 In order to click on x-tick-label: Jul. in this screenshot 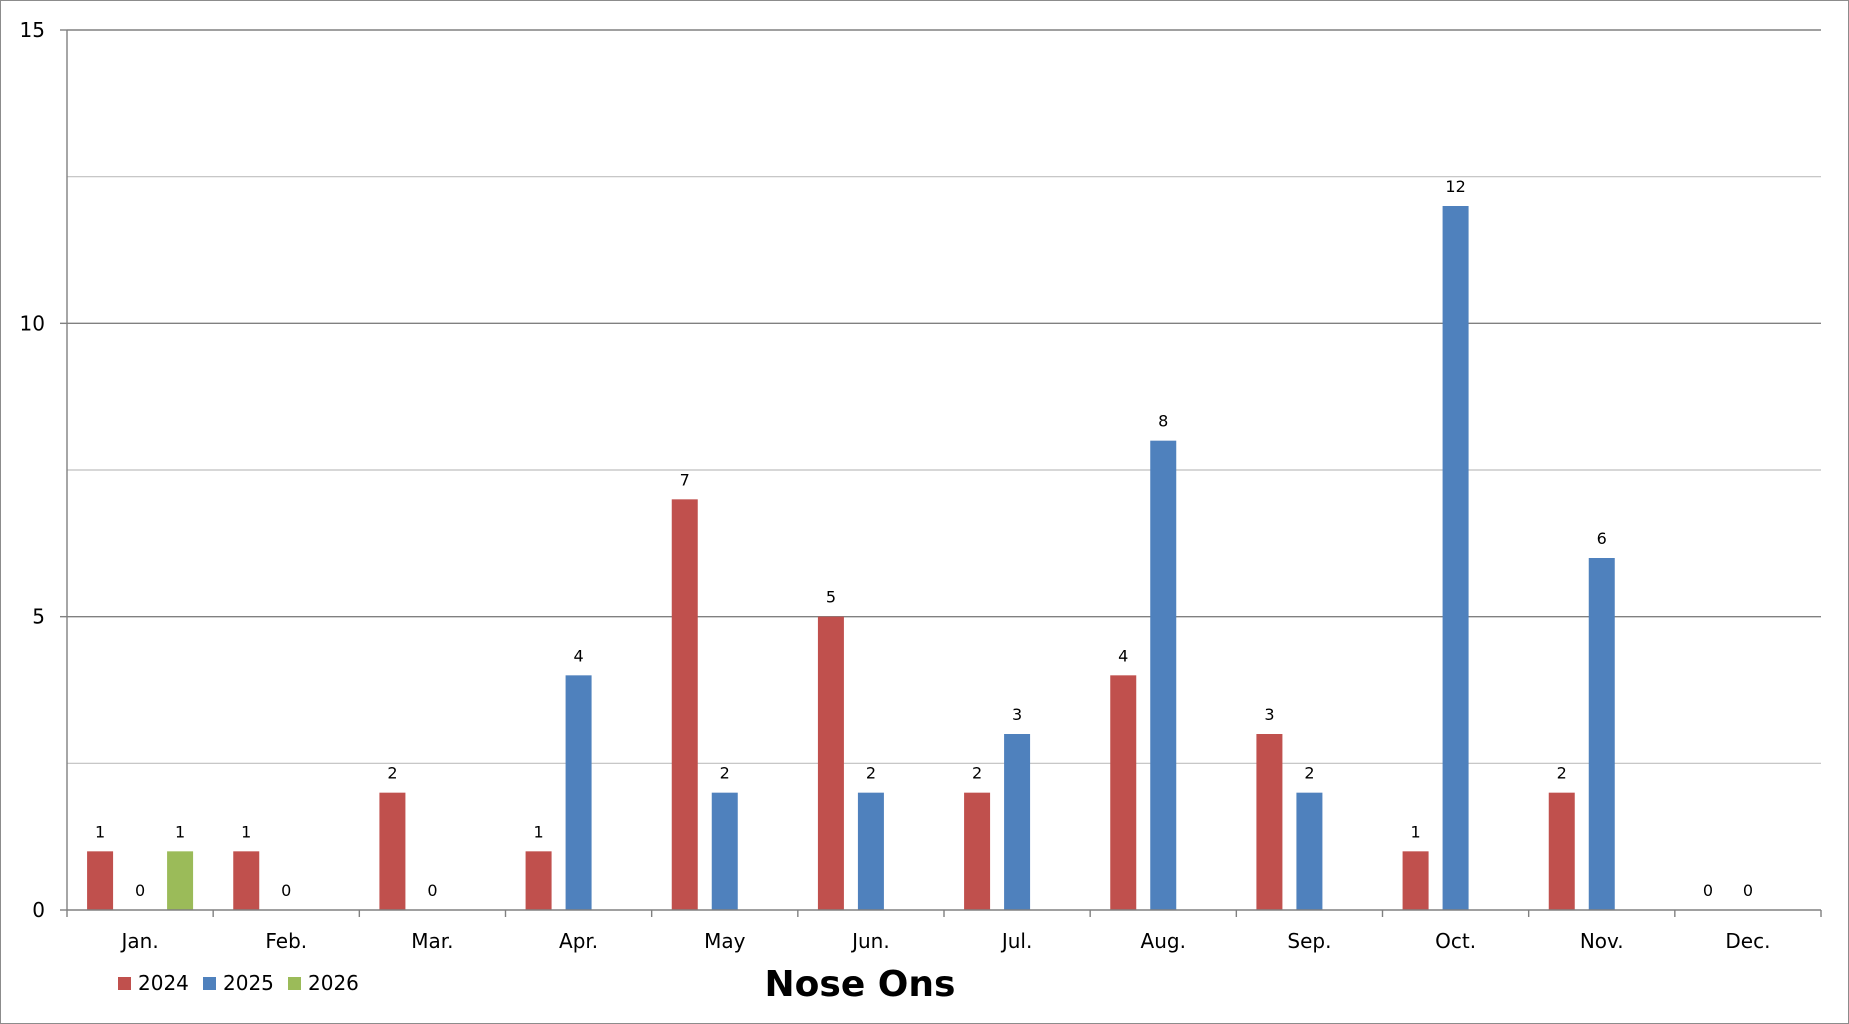, I will do `click(1016, 941)`.